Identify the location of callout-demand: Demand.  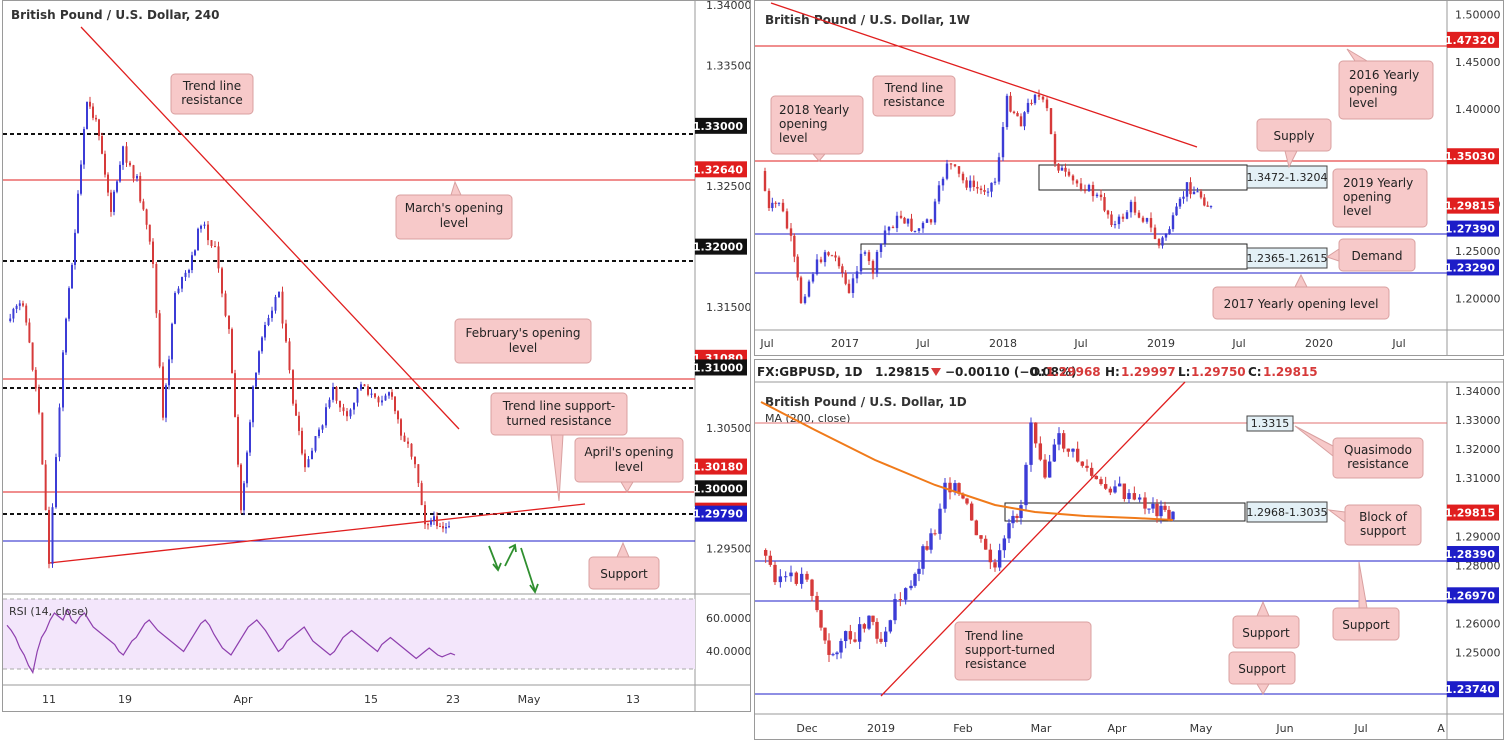
(1370, 255).